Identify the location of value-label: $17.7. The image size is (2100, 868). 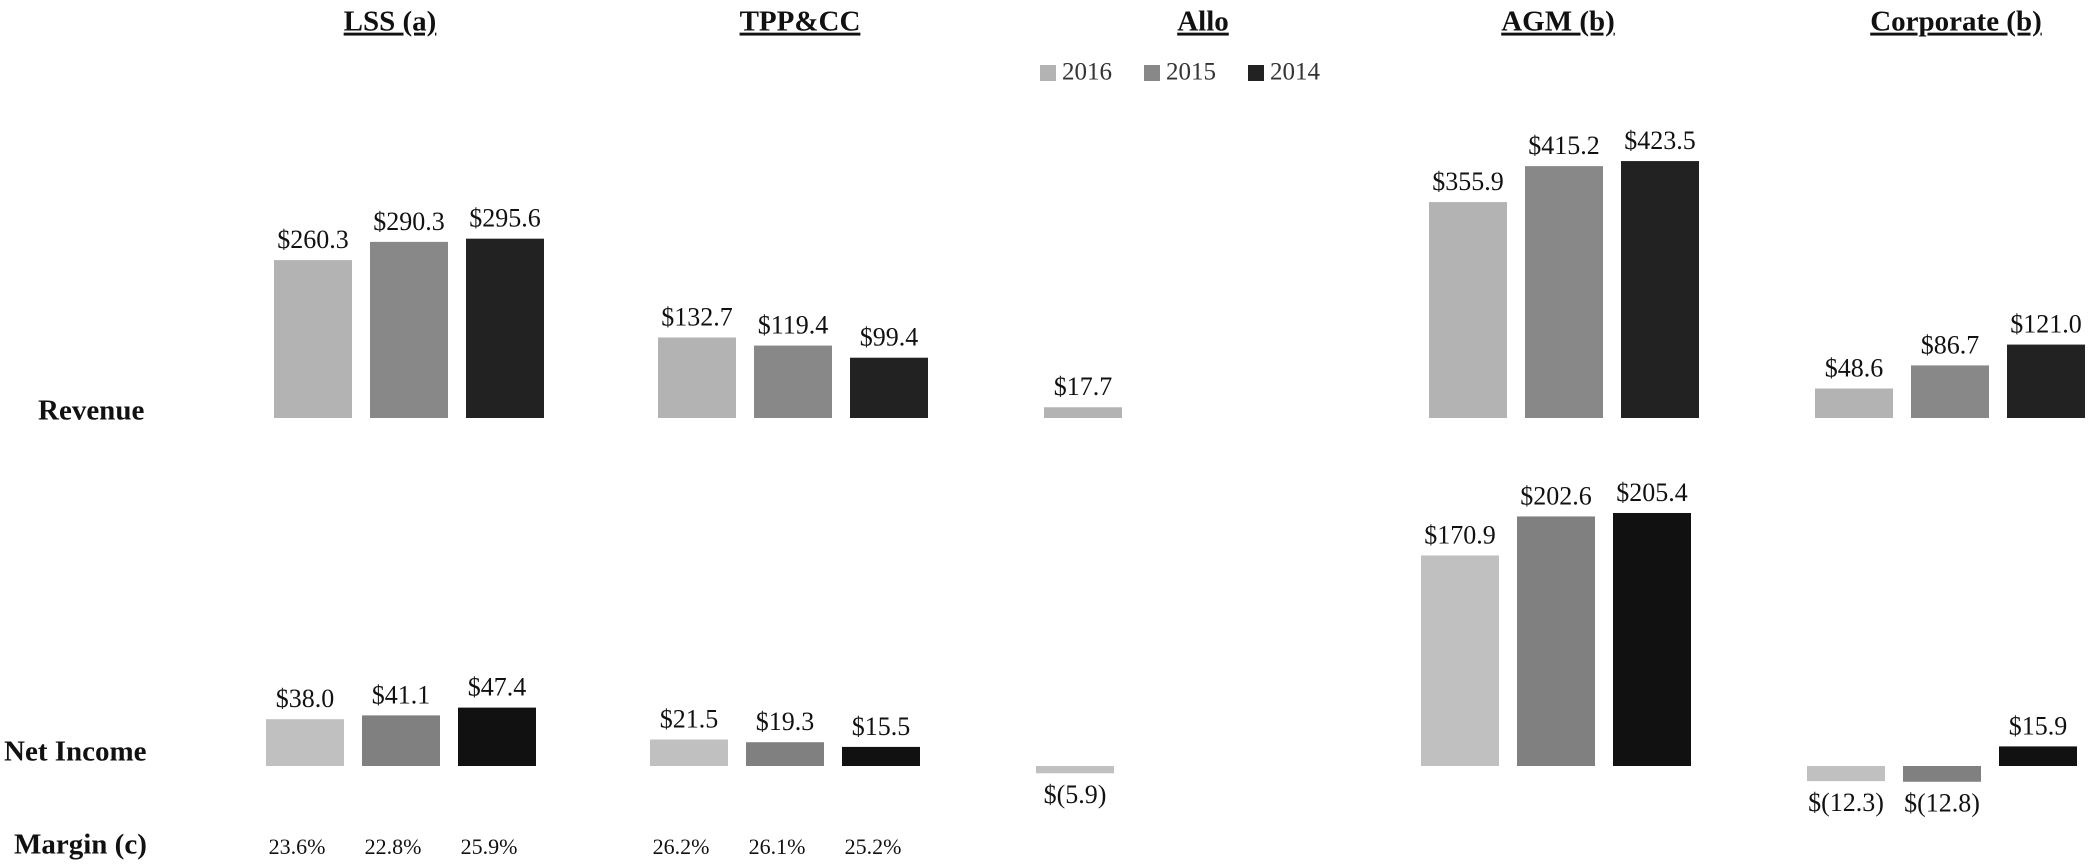
(1083, 386).